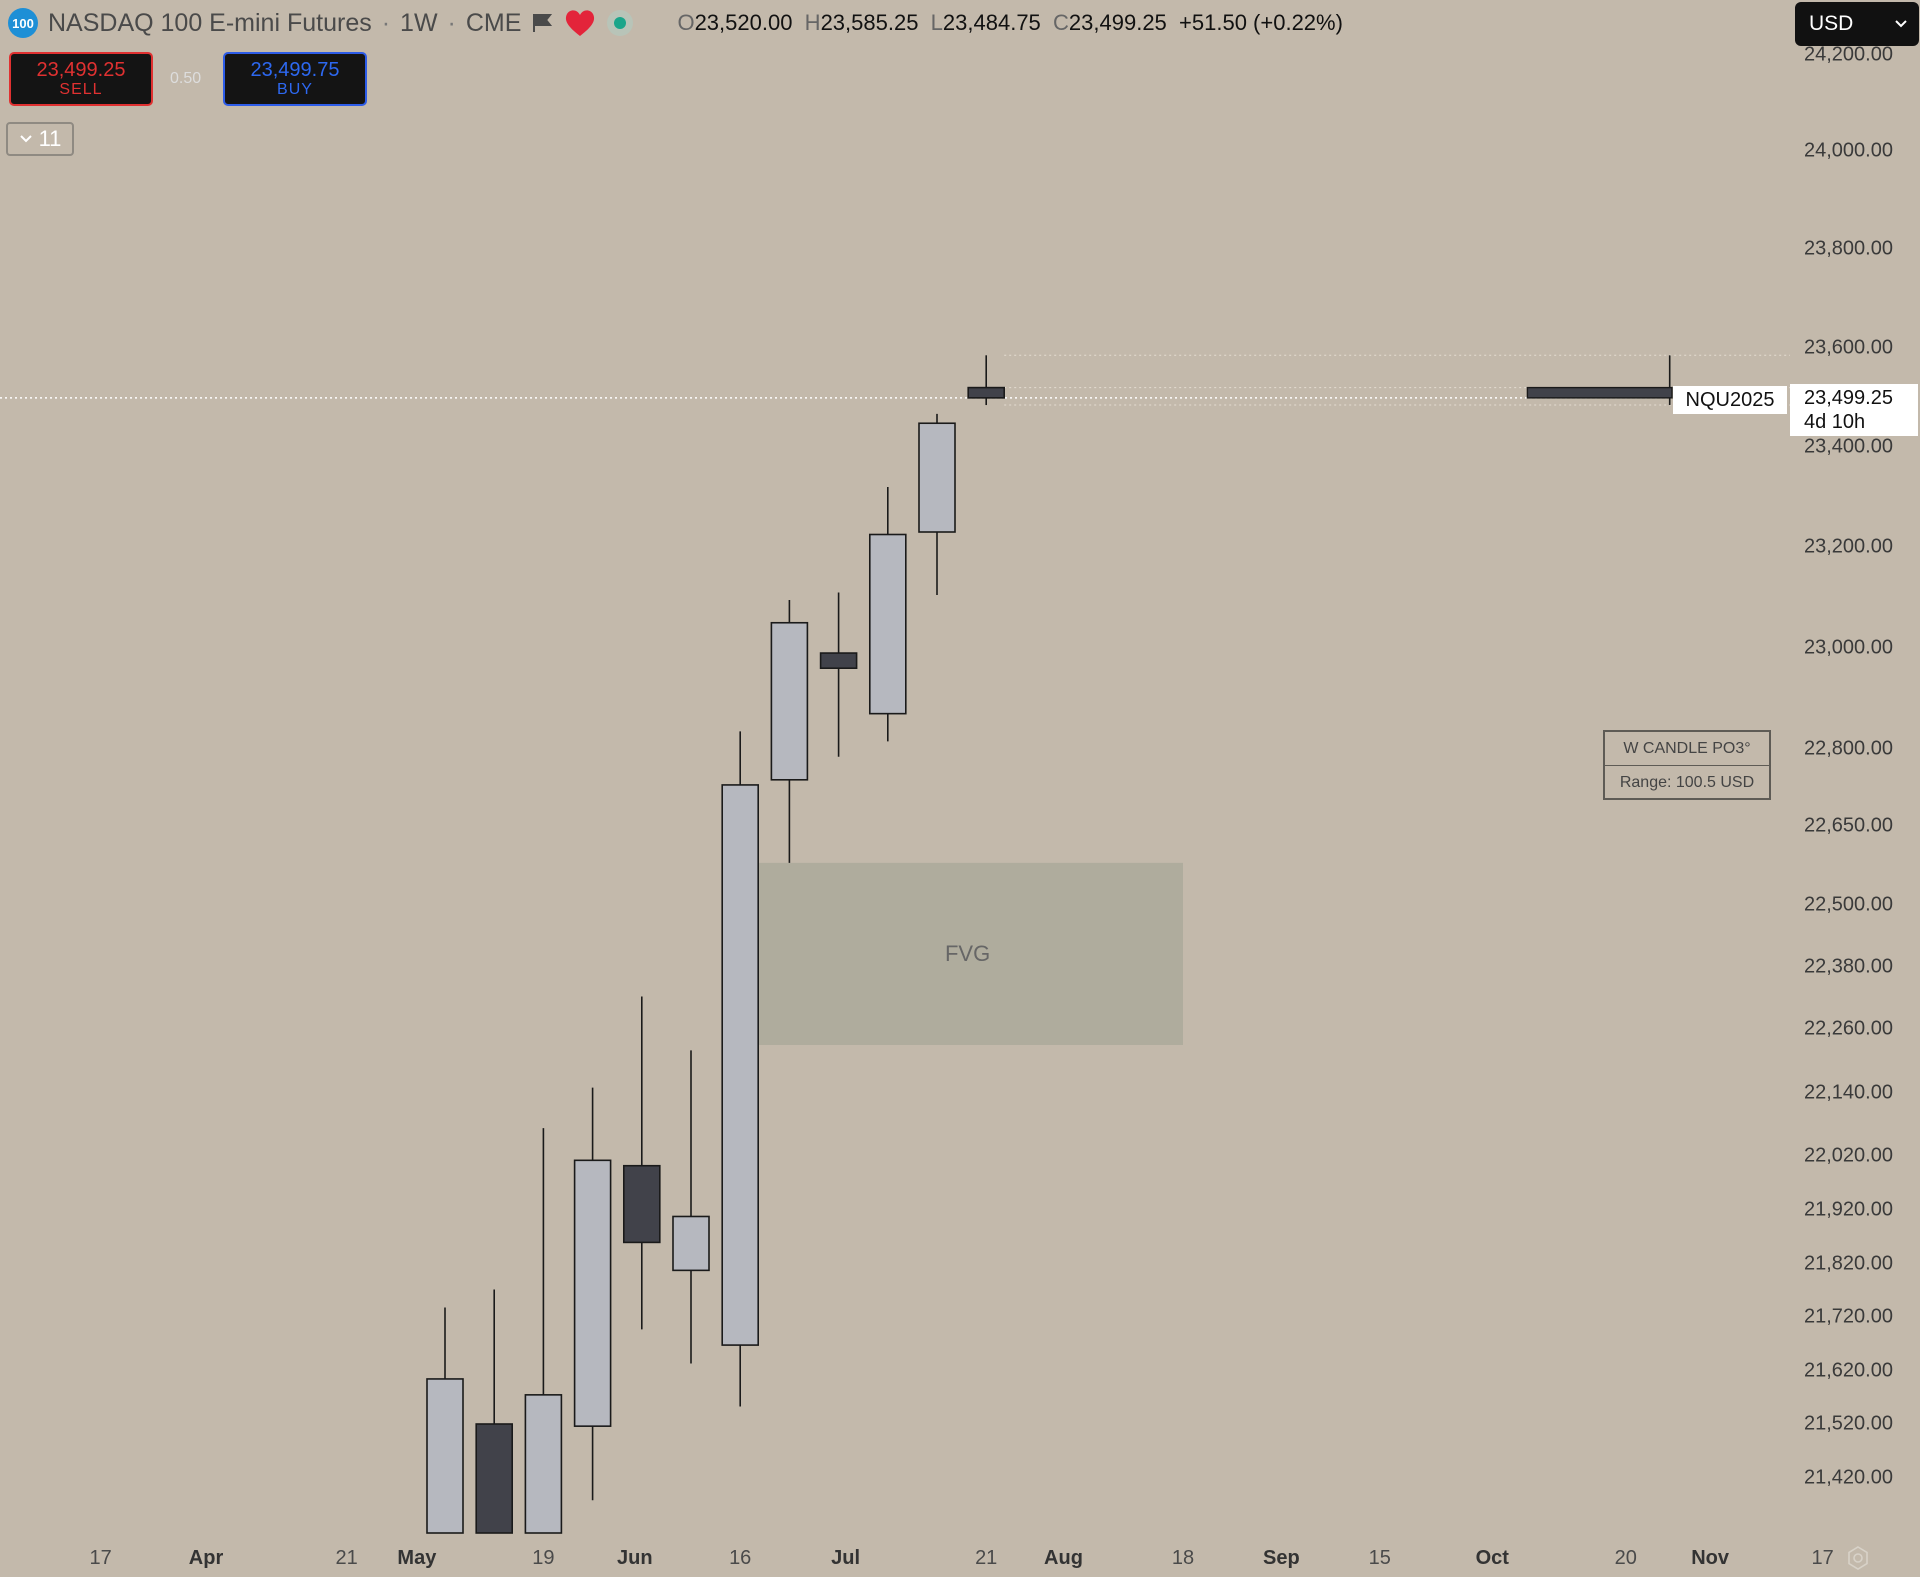 The image size is (1920, 1577). What do you see at coordinates (1857, 24) in the screenshot?
I see `currency-select: USD` at bounding box center [1857, 24].